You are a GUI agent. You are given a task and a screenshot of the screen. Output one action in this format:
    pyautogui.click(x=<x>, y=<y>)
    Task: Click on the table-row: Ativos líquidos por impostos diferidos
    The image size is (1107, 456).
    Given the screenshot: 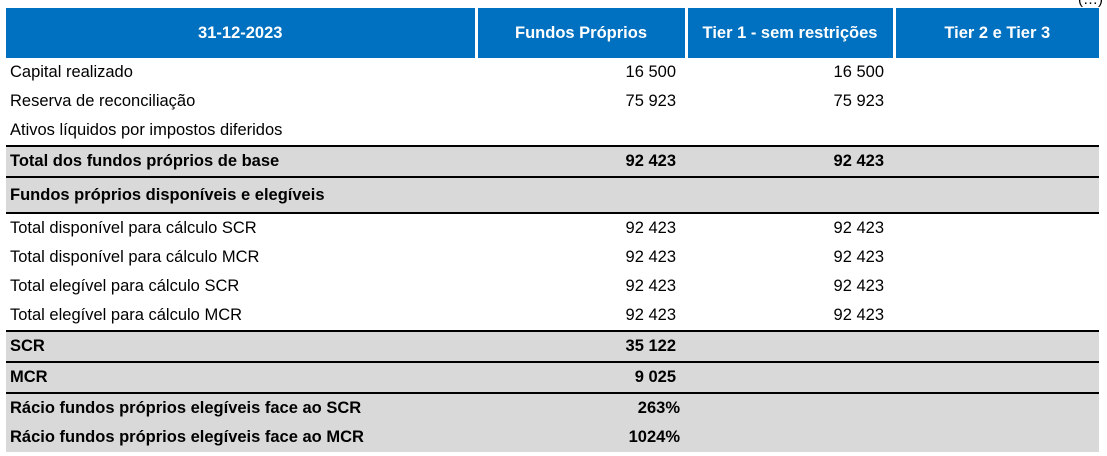 What is the action you would take?
    pyautogui.click(x=552, y=131)
    